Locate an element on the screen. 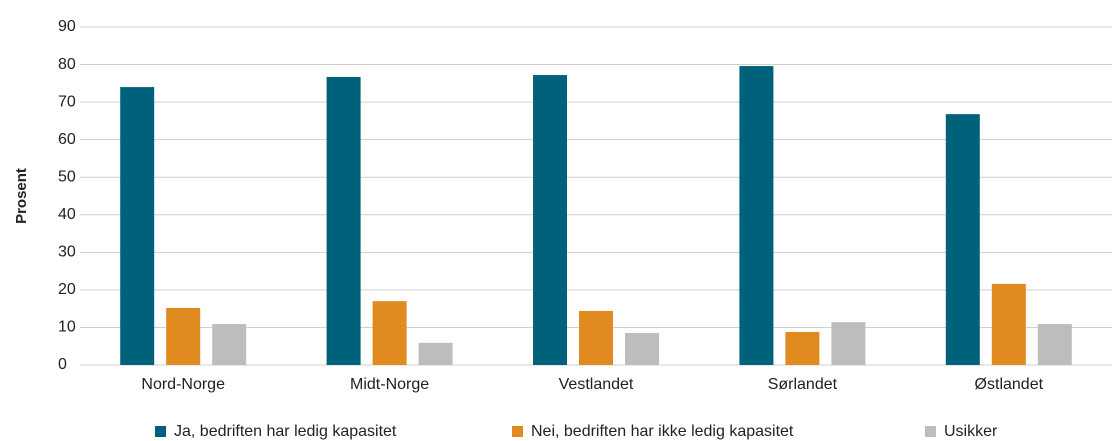 Image resolution: width=1115 pixels, height=441 pixels. x-tick-label: Nord-Norge is located at coordinates (183, 384).